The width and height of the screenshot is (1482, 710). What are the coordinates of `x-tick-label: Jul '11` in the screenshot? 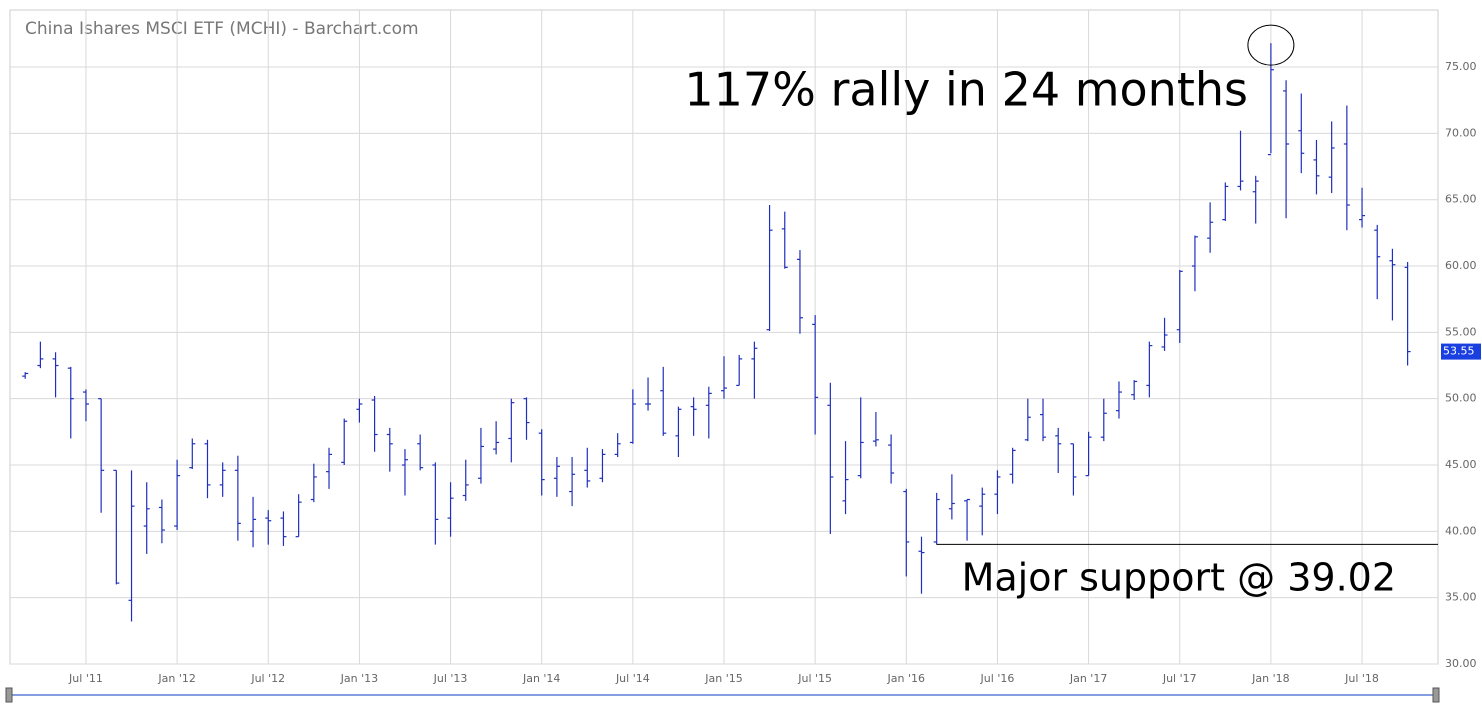 It's located at (85, 678).